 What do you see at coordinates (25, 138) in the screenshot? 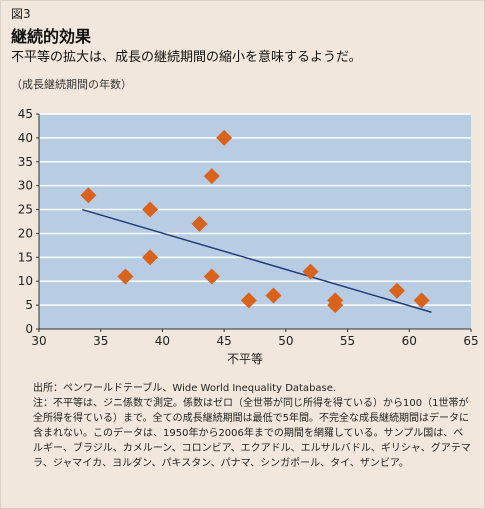
I see `y-tick-label: 40` at bounding box center [25, 138].